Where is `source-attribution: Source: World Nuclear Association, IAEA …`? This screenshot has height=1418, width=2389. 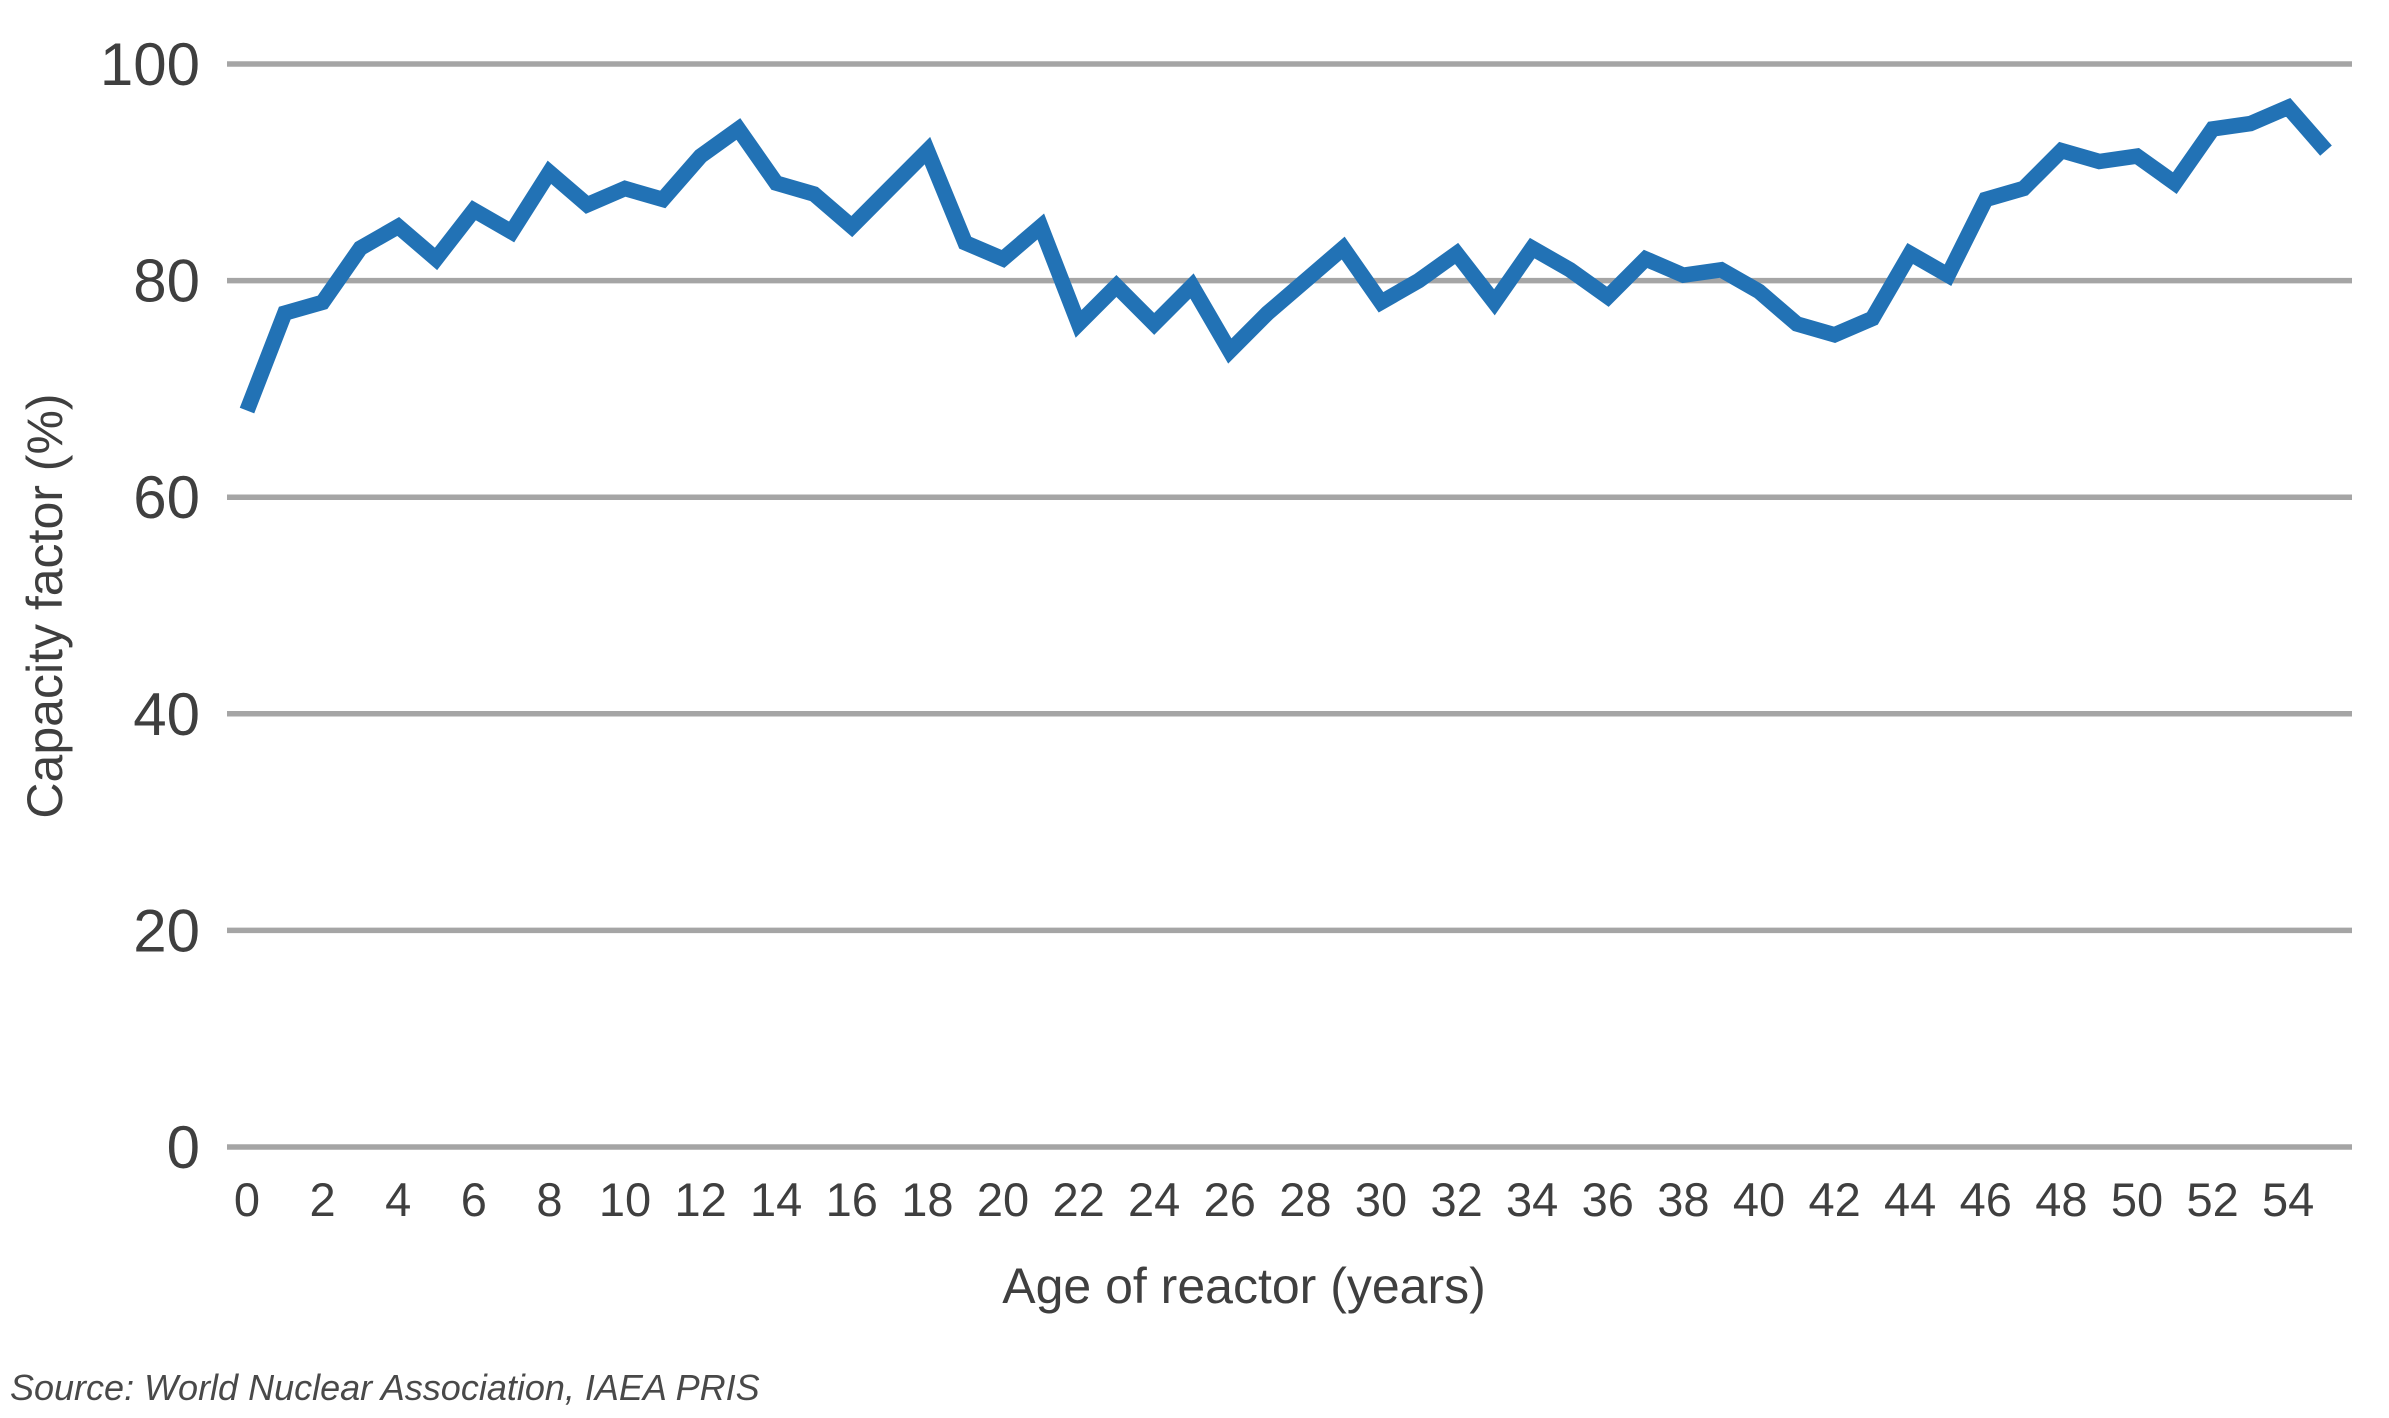 source-attribution: Source: World Nuclear Association, IAEA … is located at coordinates (385, 1387).